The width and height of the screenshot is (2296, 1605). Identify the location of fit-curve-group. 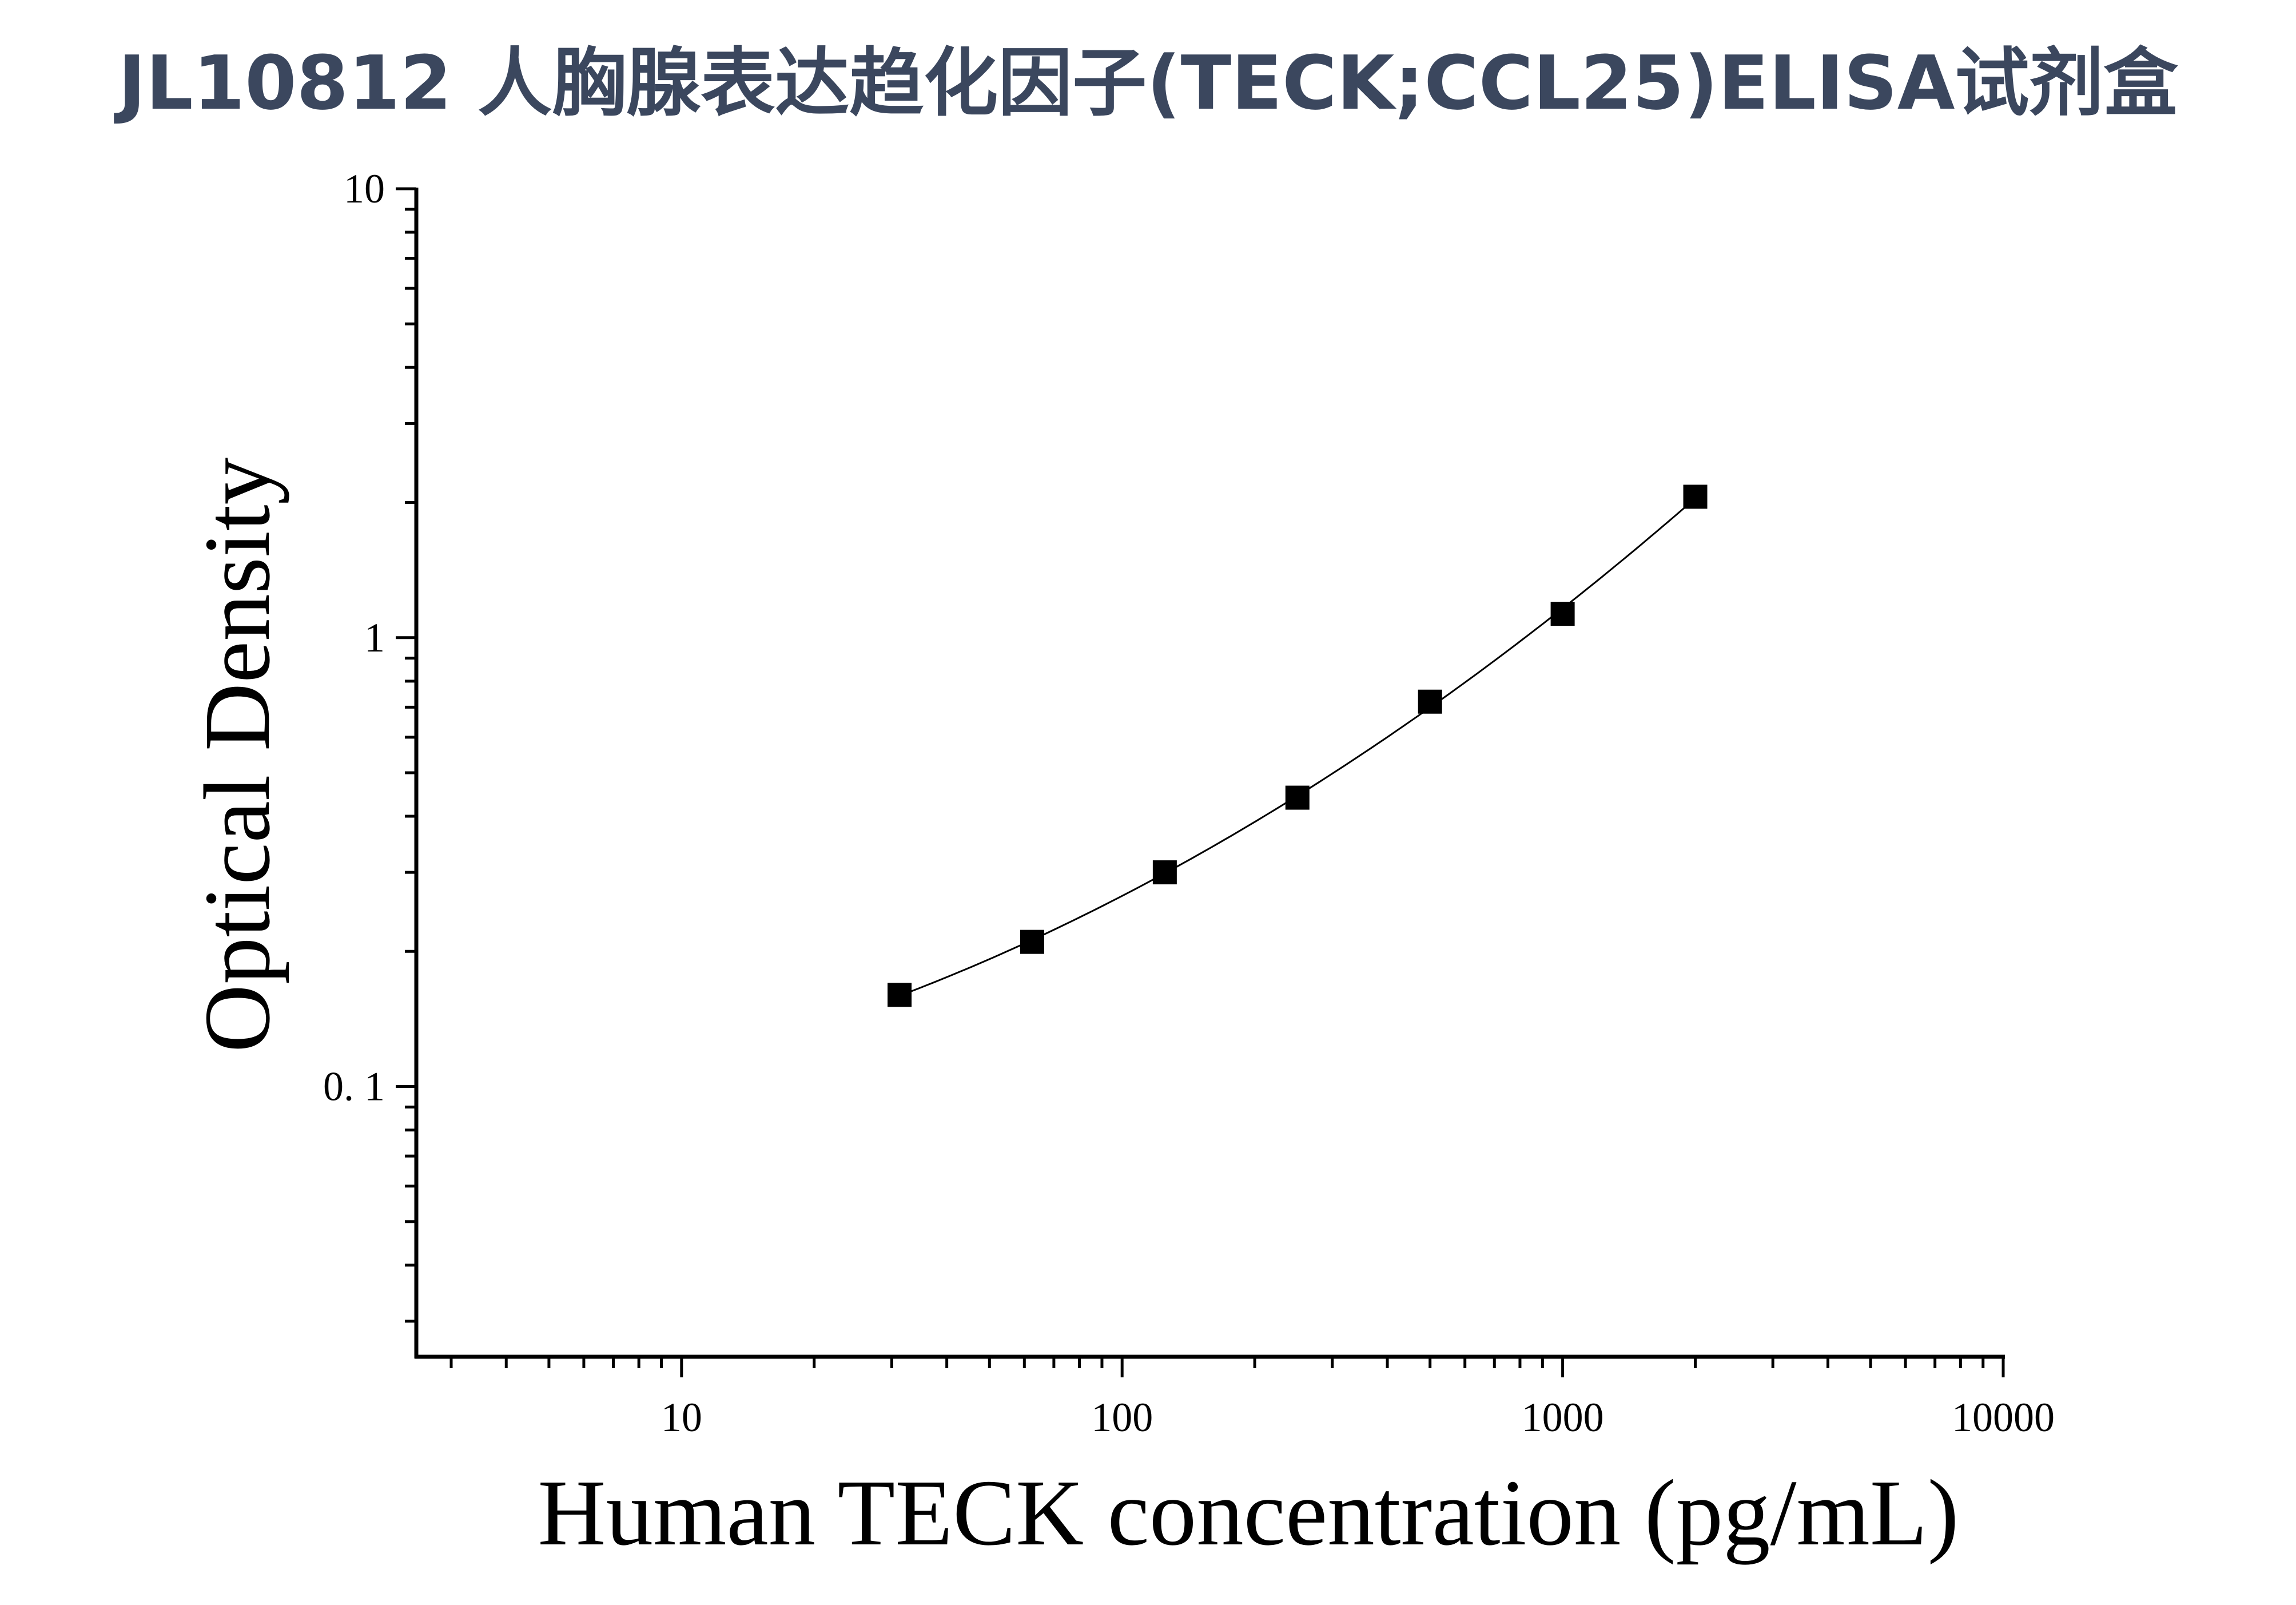
(1298, 747).